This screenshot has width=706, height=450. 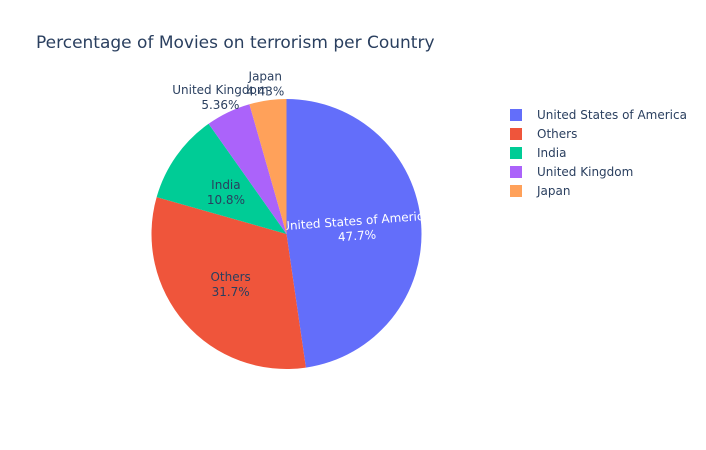 I want to click on legend-label-united-kingdom: United Kingdom, so click(x=585, y=171).